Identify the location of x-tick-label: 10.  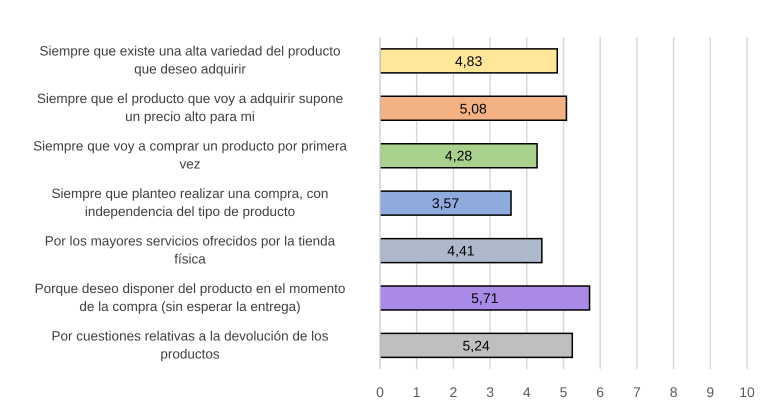
(747, 392).